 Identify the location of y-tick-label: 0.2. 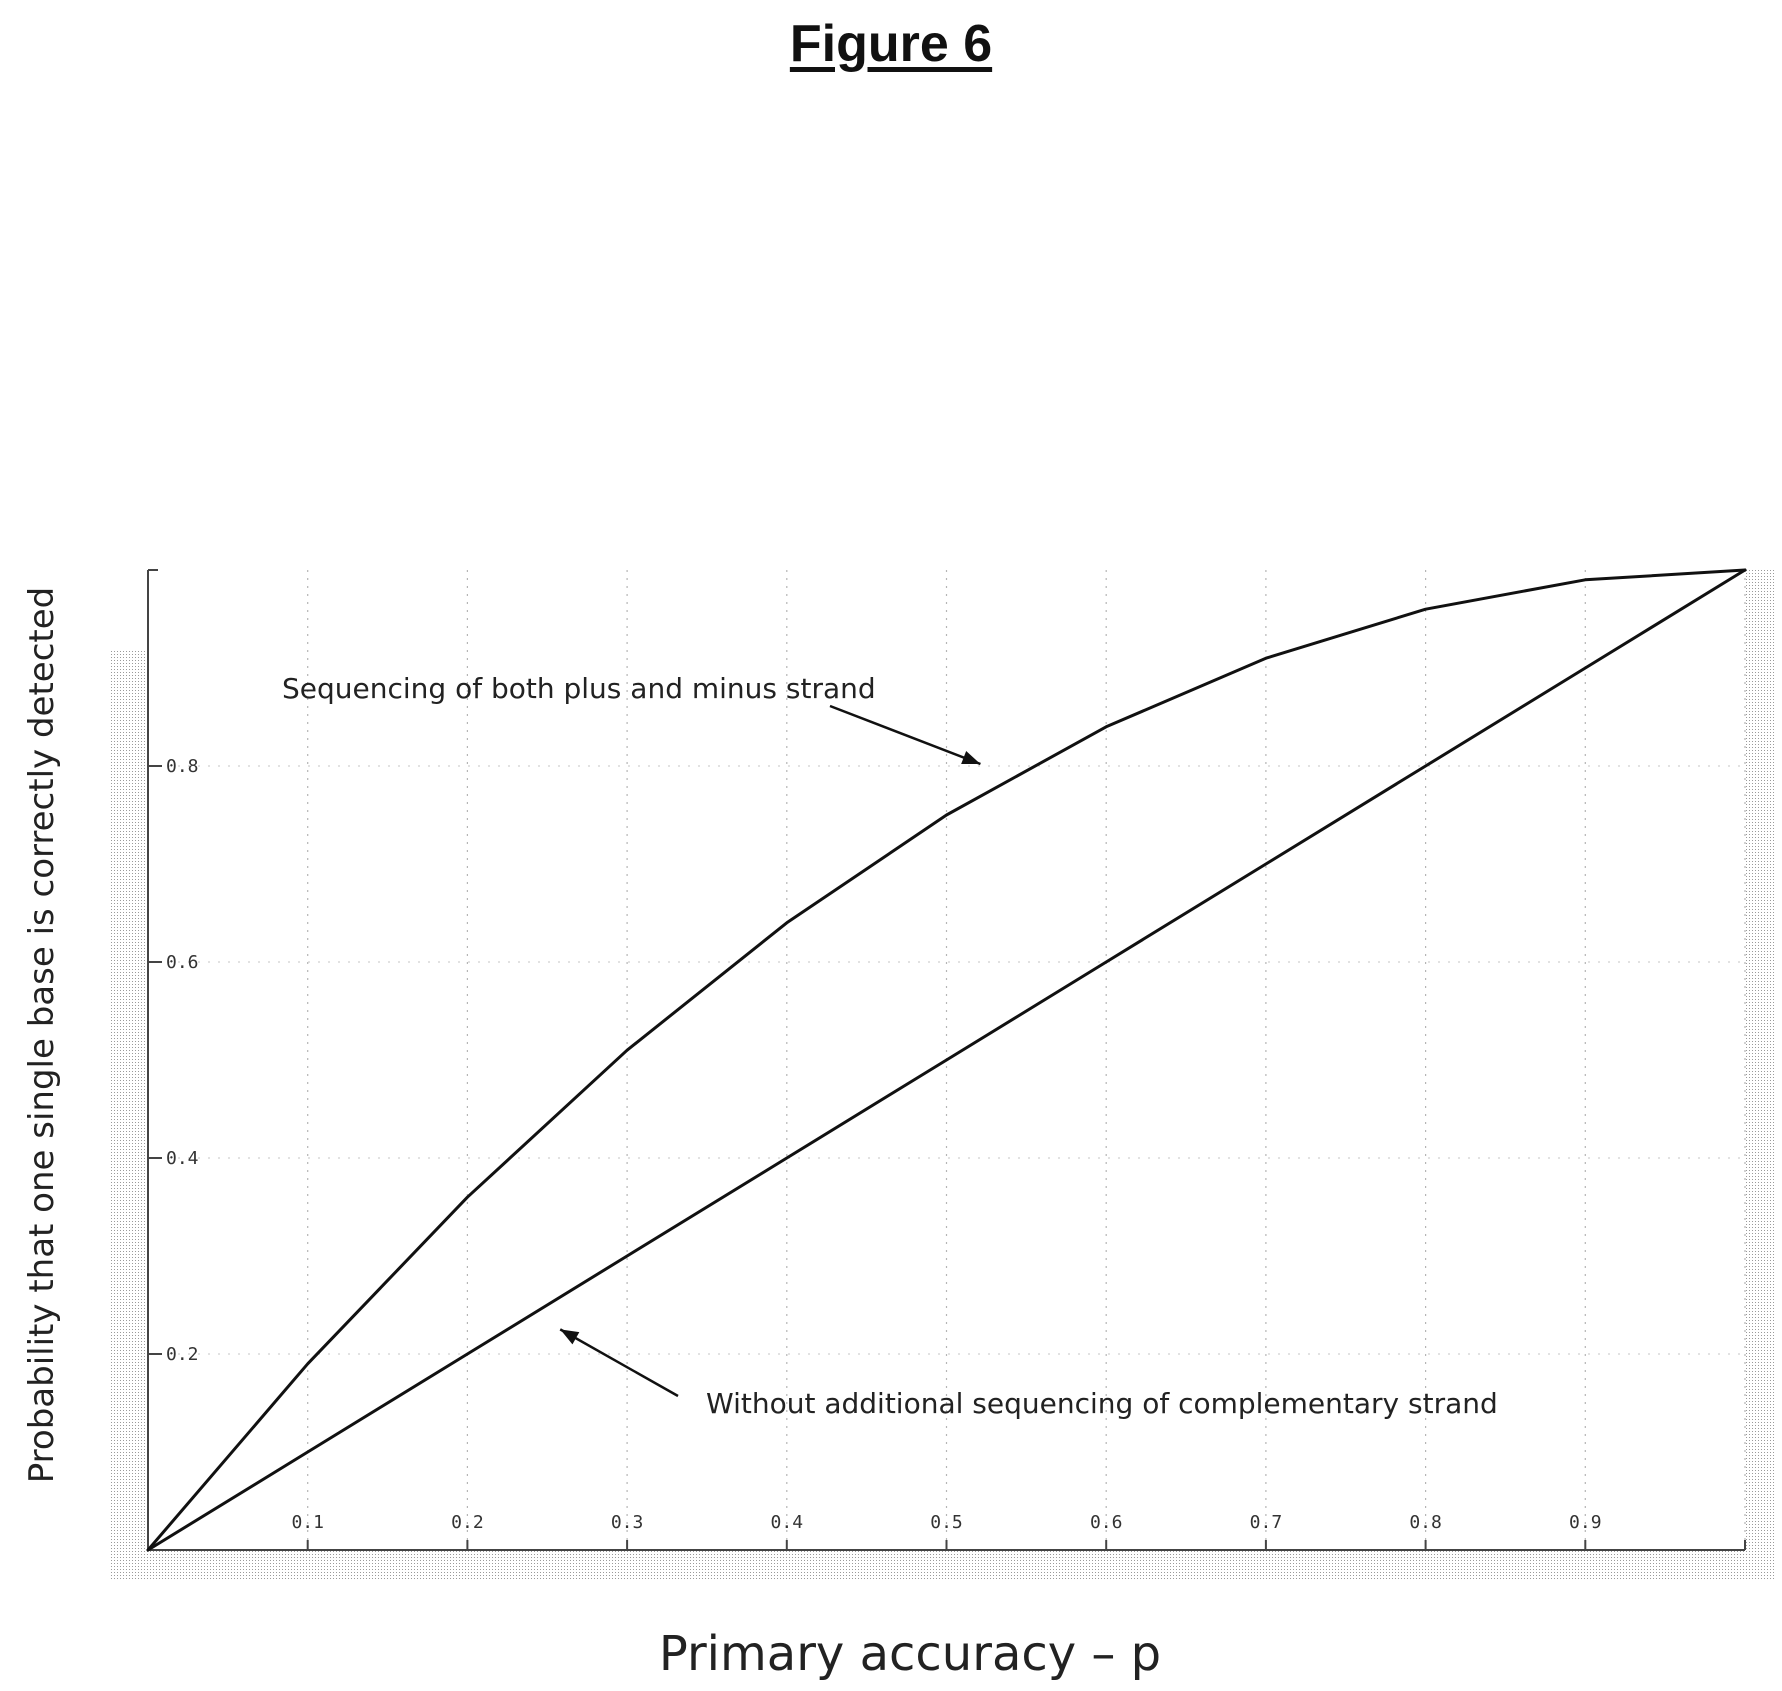
(182, 1354).